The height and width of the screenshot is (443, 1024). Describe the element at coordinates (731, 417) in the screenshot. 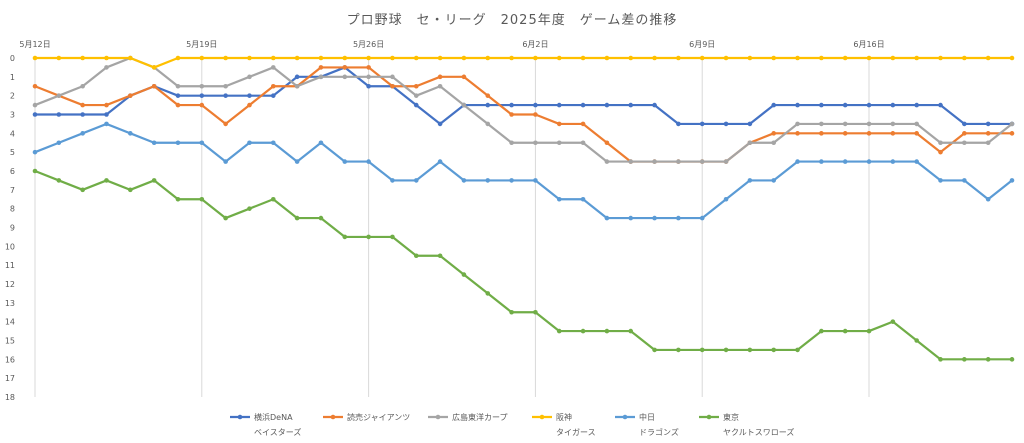

I see `legend-label: 東京` at that location.